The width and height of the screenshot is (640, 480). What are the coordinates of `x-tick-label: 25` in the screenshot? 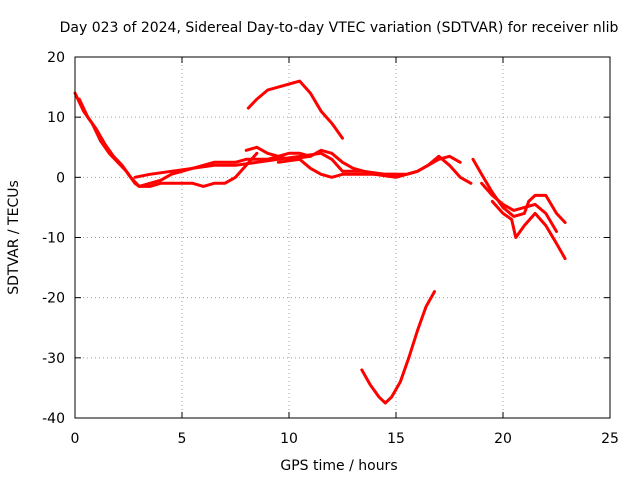 It's located at (610, 439).